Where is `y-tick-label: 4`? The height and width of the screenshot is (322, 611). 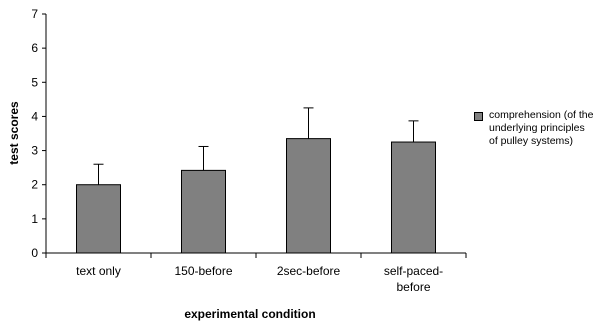 y-tick-label: 4 is located at coordinates (34, 116).